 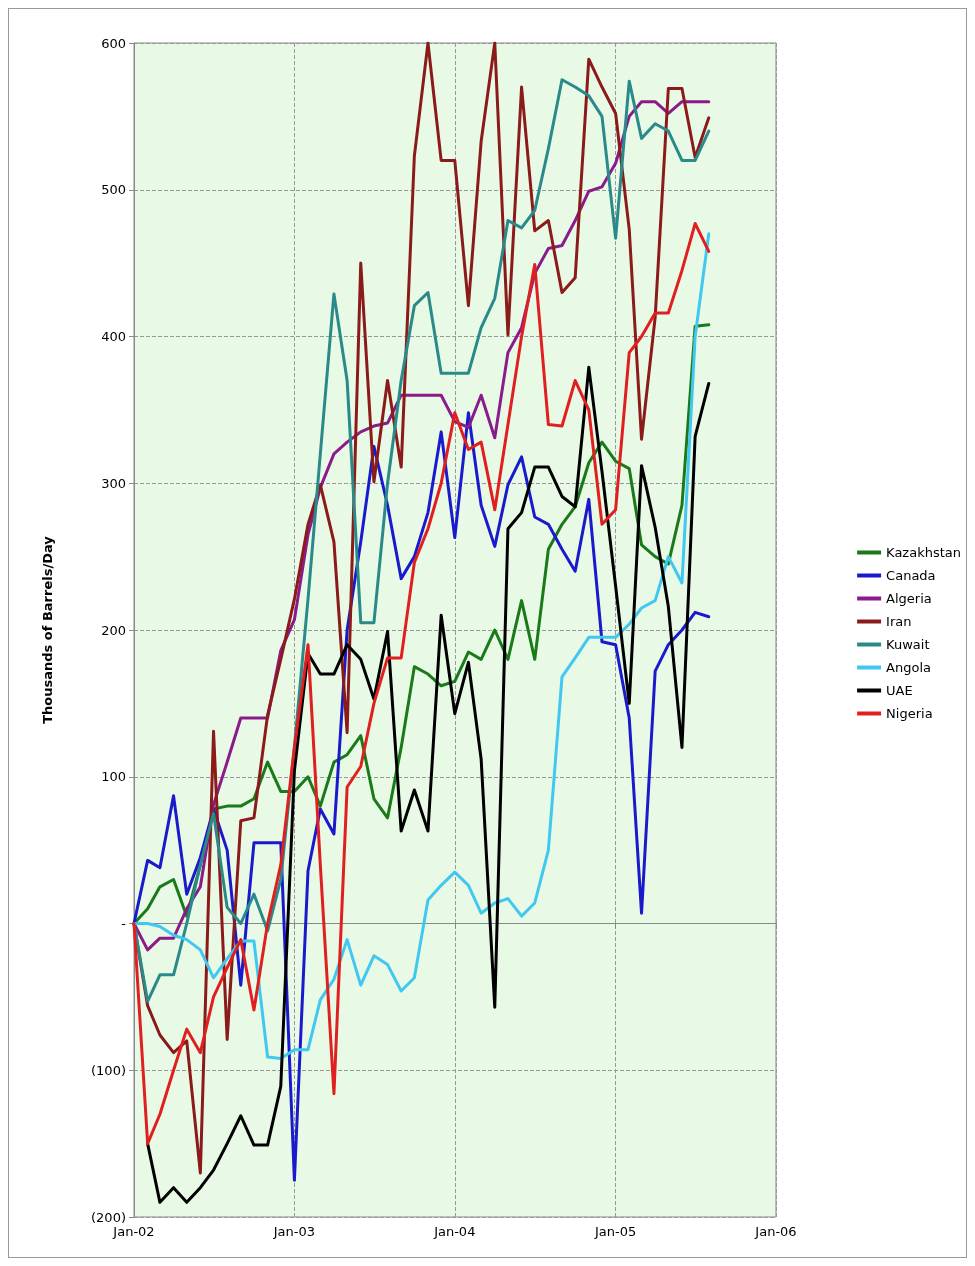 What do you see at coordinates (909, 598) in the screenshot?
I see `legend-label: Algeria` at bounding box center [909, 598].